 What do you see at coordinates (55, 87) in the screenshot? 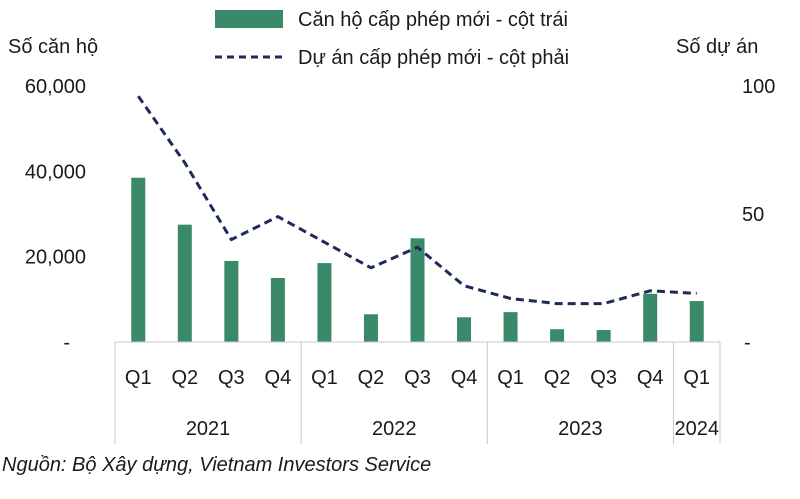
I see `left-tick-label: 60,000` at bounding box center [55, 87].